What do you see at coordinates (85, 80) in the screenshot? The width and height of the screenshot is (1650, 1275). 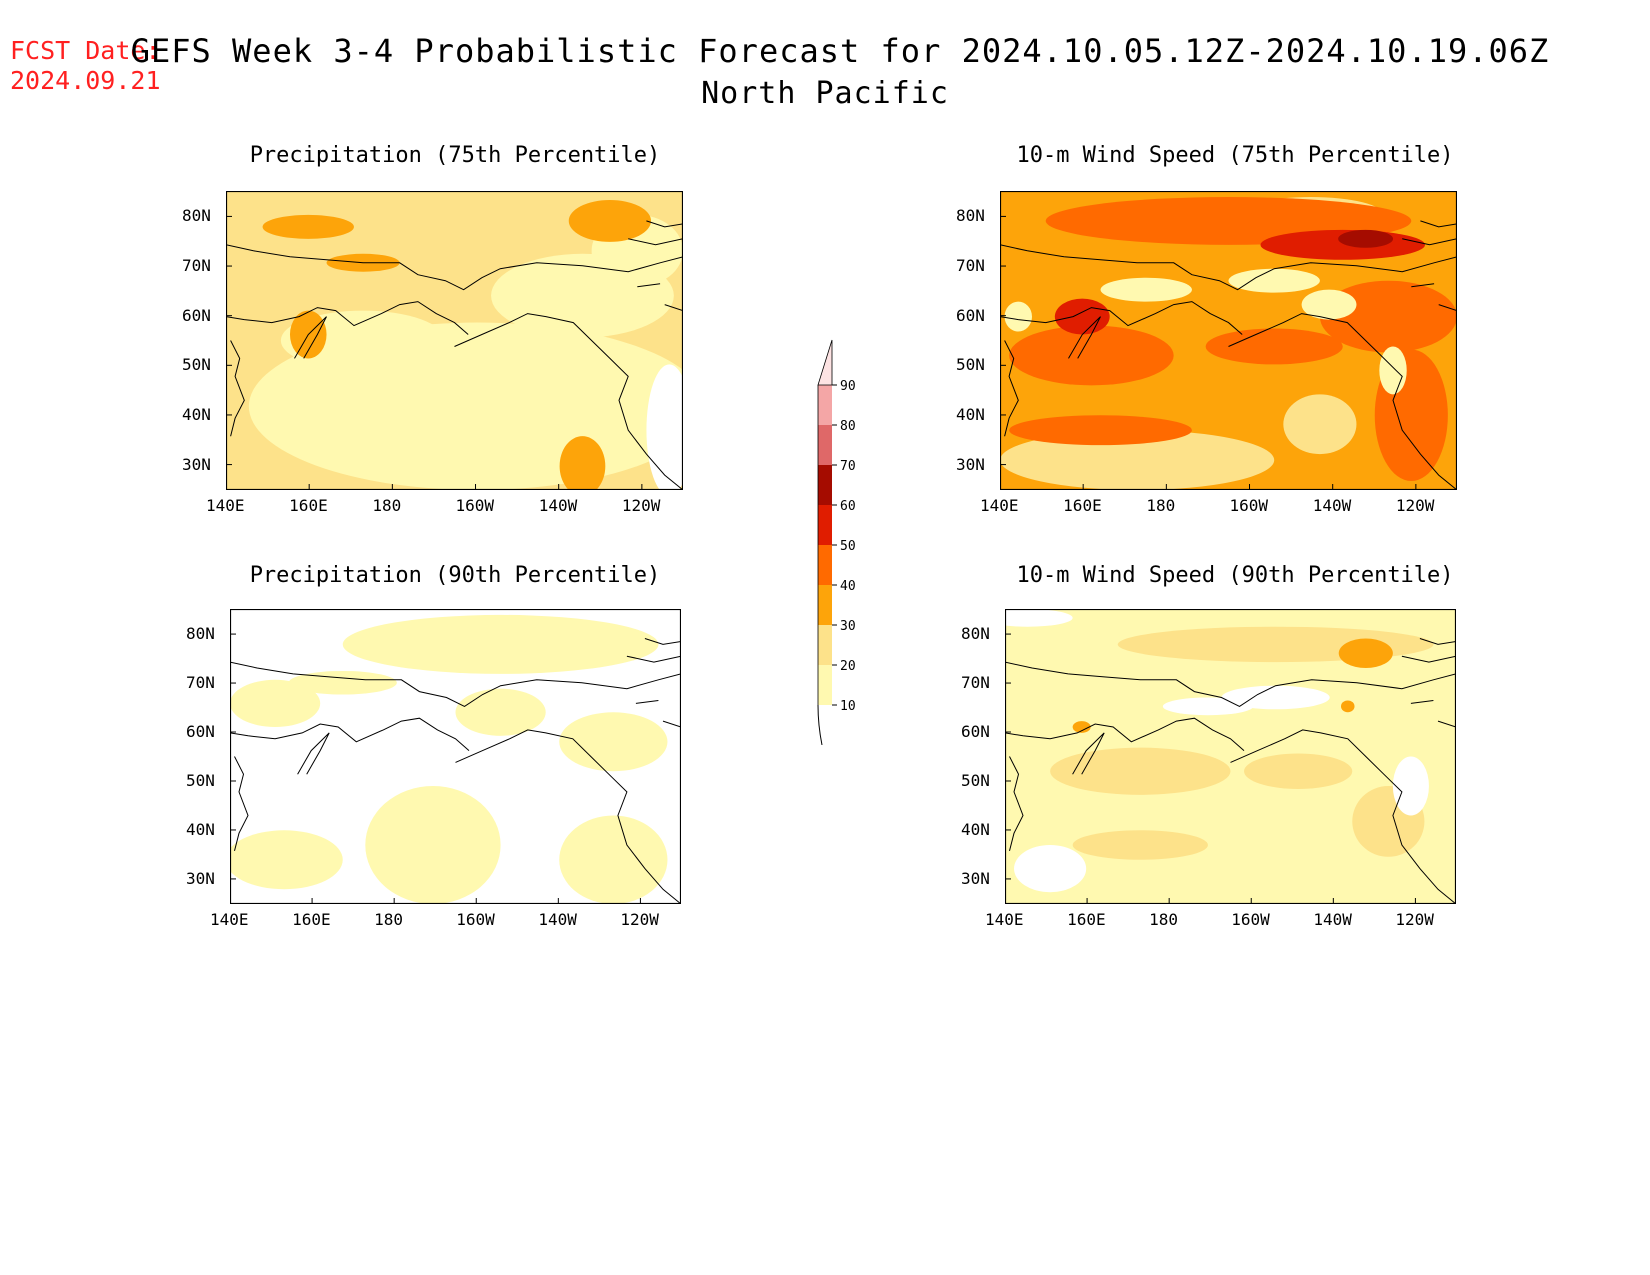 I see `fcst-date-value: 2024.09.21` at bounding box center [85, 80].